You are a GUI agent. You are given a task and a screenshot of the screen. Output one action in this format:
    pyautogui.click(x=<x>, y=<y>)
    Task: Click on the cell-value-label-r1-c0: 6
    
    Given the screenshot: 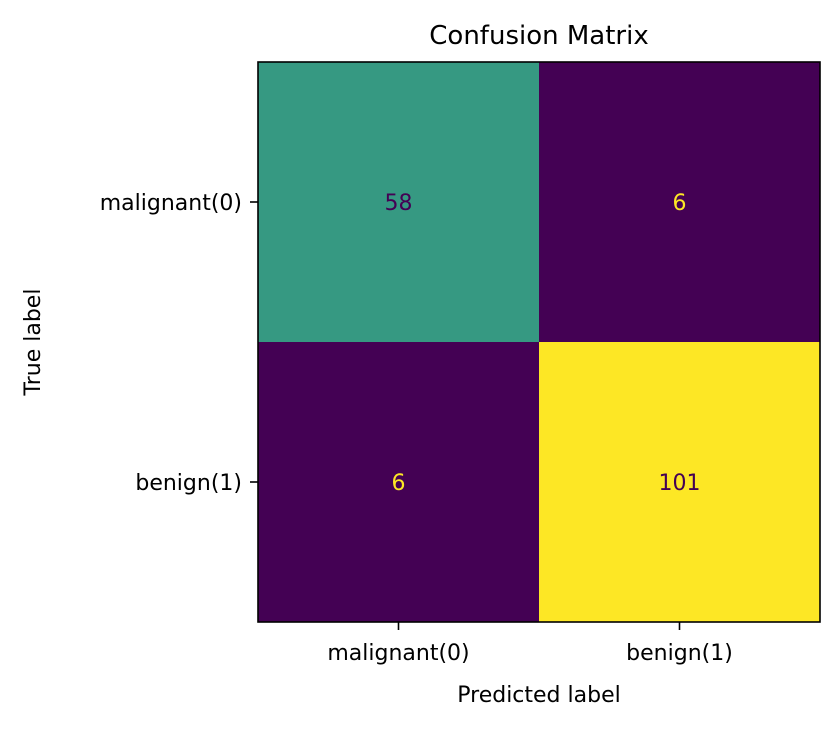 What is the action you would take?
    pyautogui.click(x=399, y=483)
    